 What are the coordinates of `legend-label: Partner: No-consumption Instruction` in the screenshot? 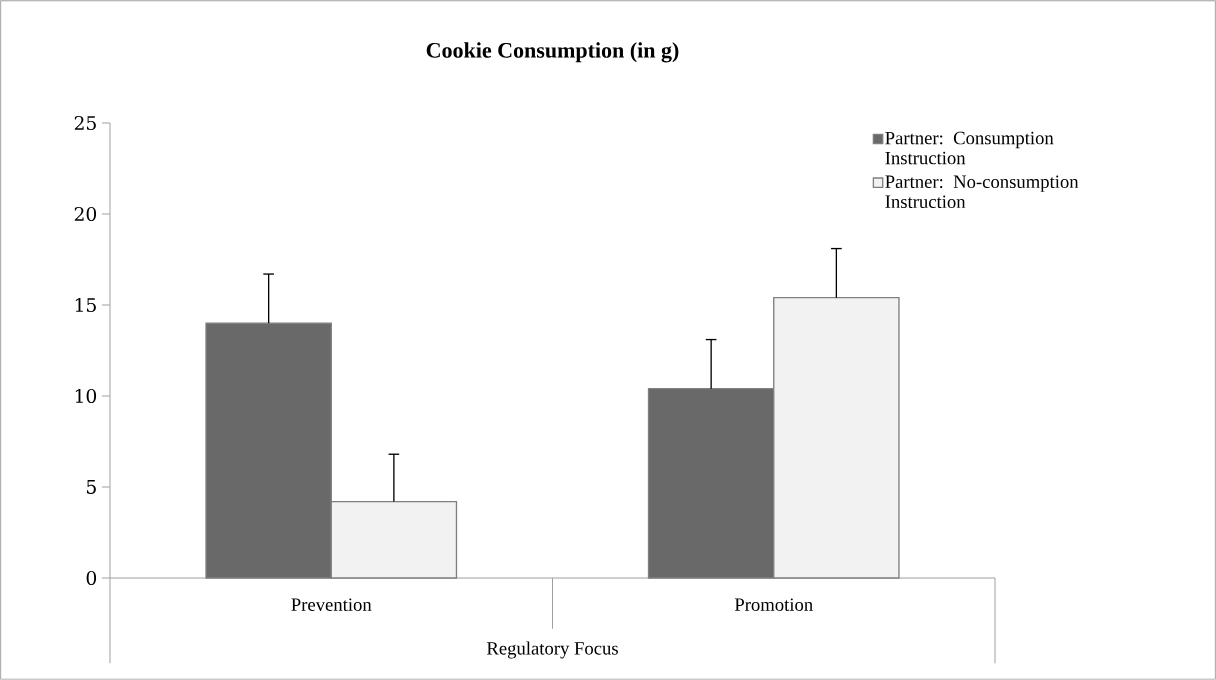 It's located at (982, 192).